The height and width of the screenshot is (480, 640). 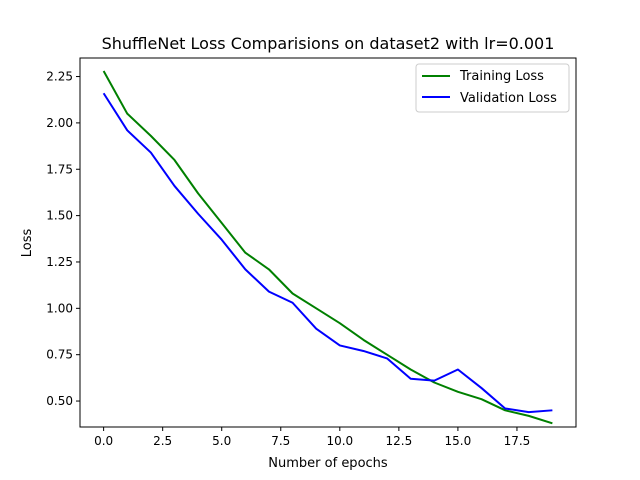 What do you see at coordinates (458, 441) in the screenshot?
I see `x-tick-label: 15.0` at bounding box center [458, 441].